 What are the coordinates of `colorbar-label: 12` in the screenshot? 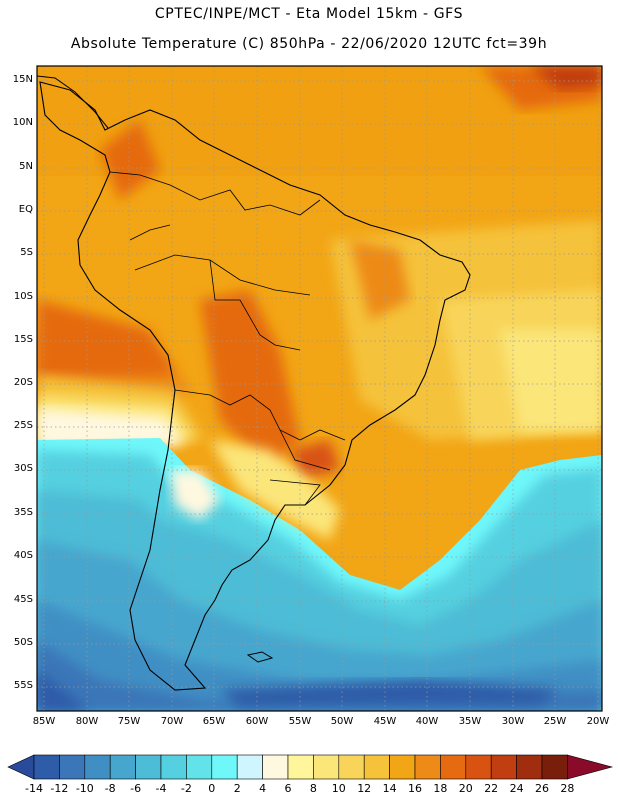 It's located at (364, 788).